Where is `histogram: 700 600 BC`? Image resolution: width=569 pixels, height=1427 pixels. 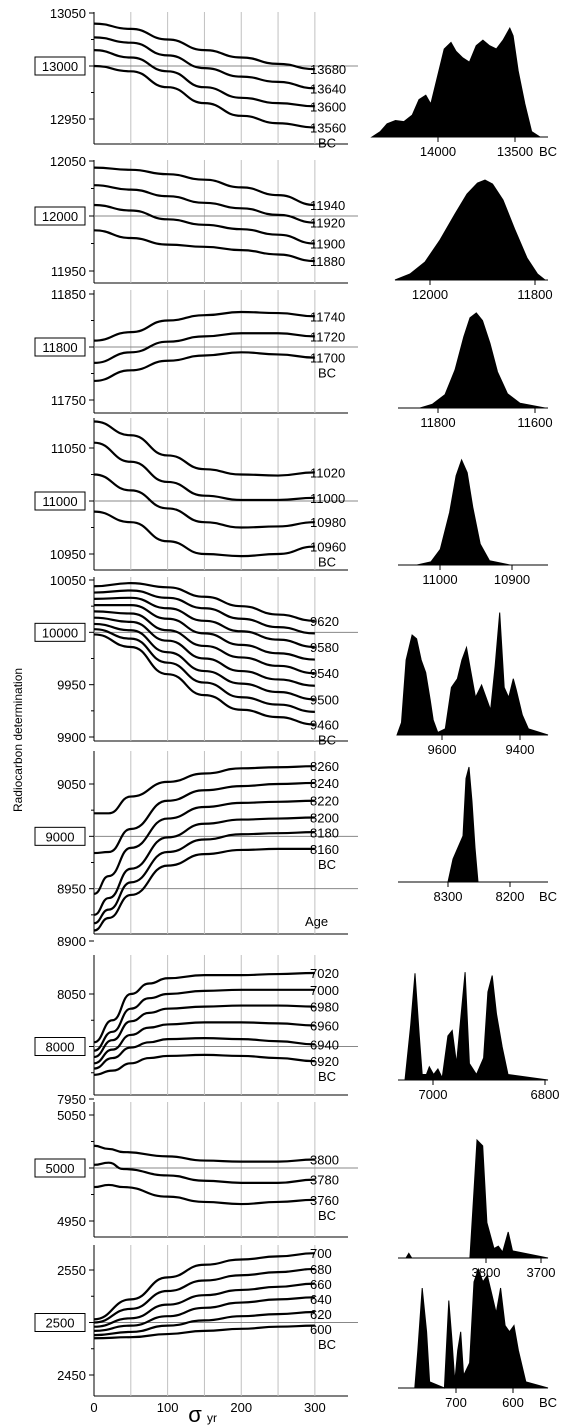 histogram: 700 600 BC is located at coordinates (477, 1338).